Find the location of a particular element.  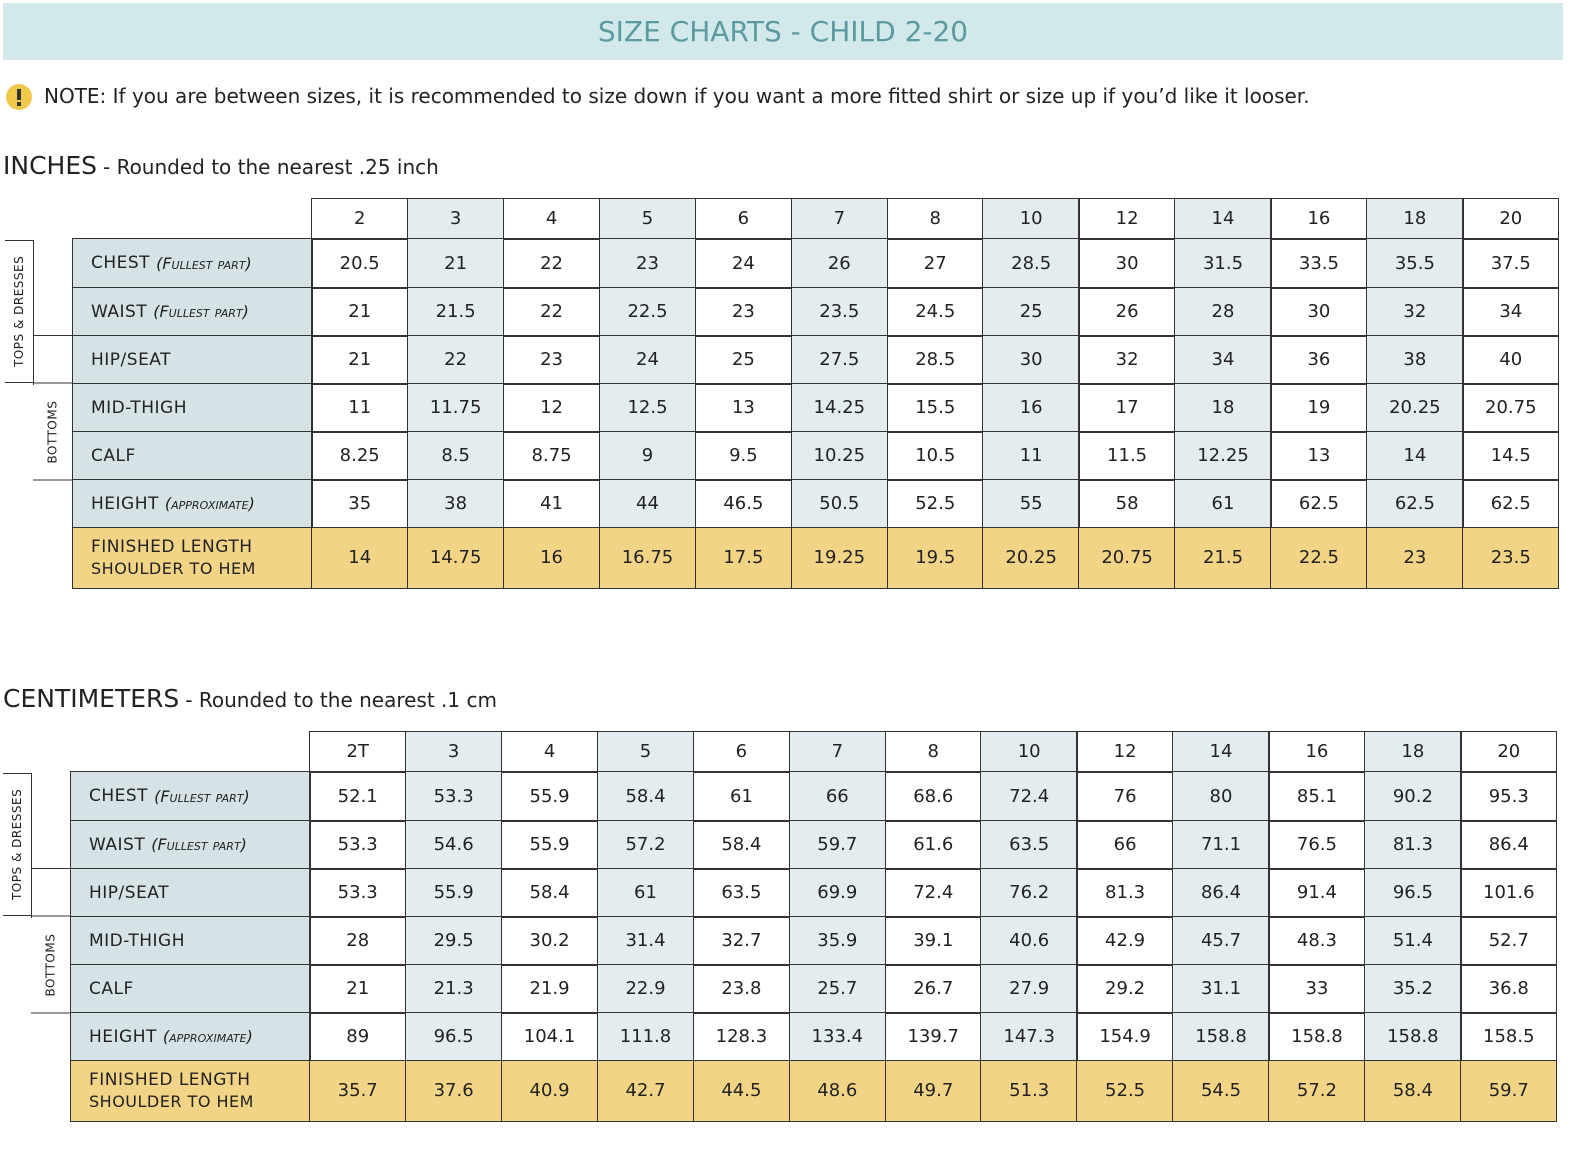

value-cell: 62.5 is located at coordinates (1319, 504).